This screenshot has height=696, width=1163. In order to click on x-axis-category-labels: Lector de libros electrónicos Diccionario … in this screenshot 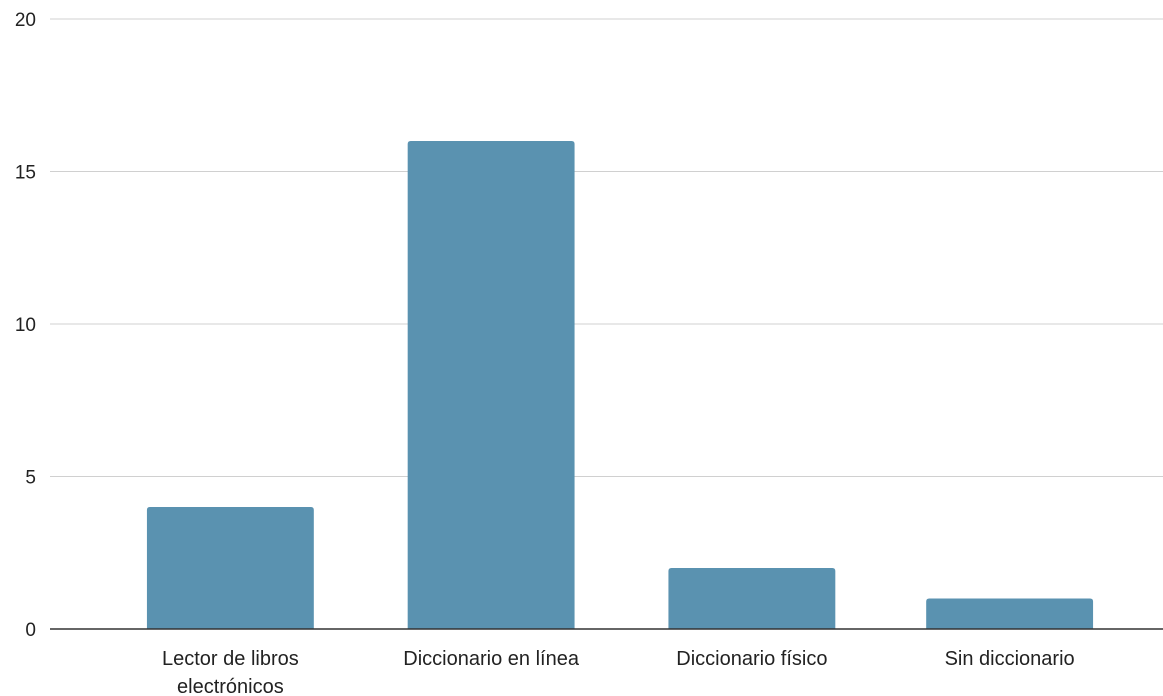, I will do `click(618, 672)`.